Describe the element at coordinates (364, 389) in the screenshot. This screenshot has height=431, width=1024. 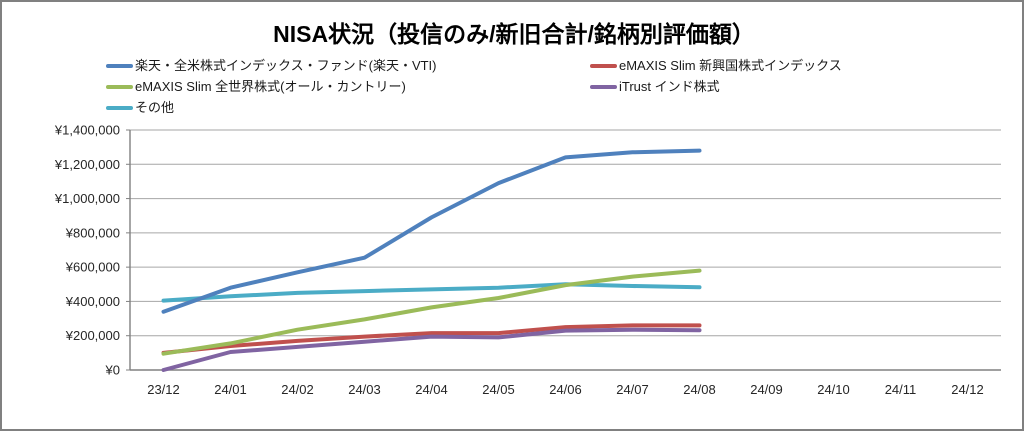
I see `x-axis-label: 24/03` at that location.